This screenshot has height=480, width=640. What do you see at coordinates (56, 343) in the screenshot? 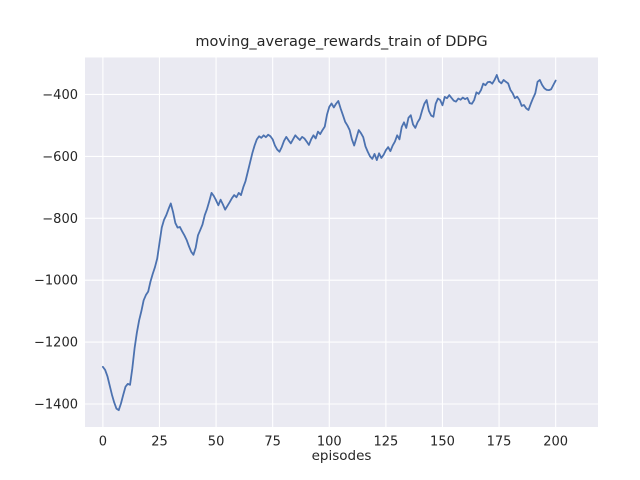
I see `y-tick-label: −1200` at bounding box center [56, 343].